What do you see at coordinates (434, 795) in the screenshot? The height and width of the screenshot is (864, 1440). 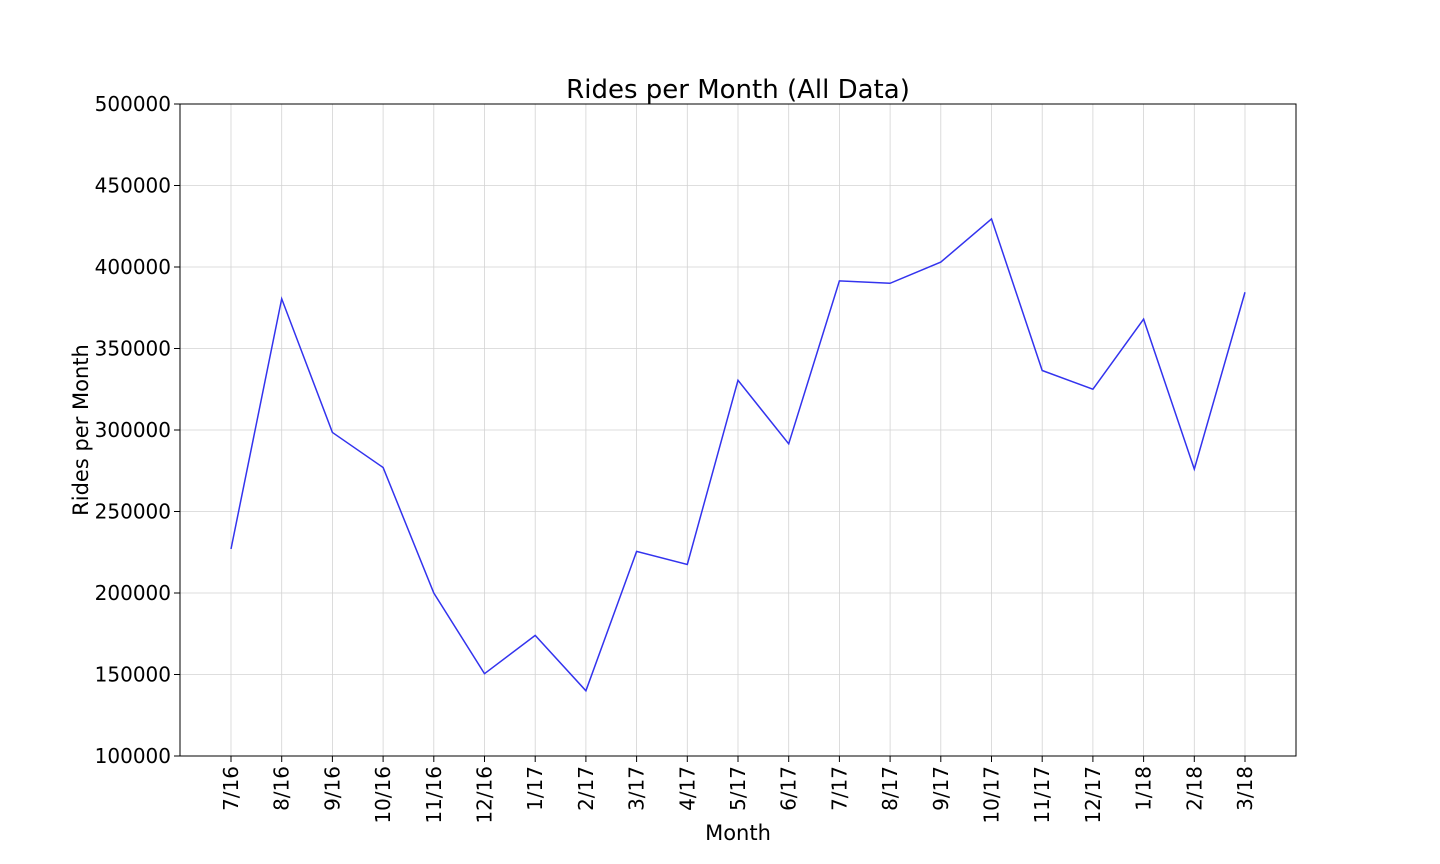 I see `x-tick-label: 11/16` at bounding box center [434, 795].